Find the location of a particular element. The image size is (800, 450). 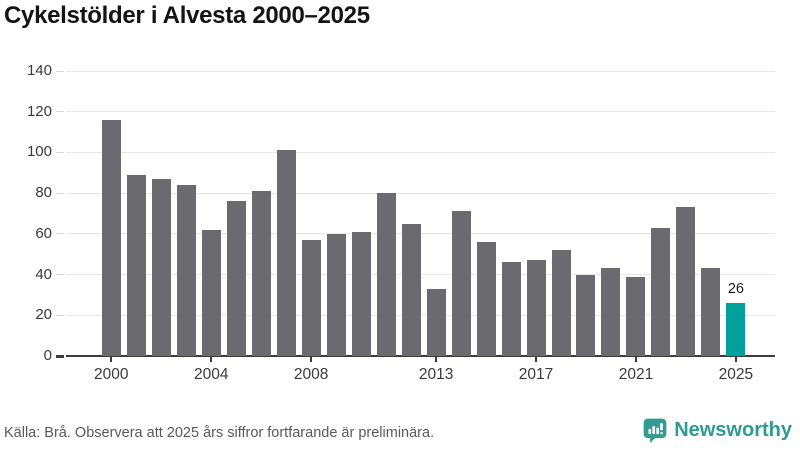

newsworthy-logo: Newsworthy is located at coordinates (717, 430).